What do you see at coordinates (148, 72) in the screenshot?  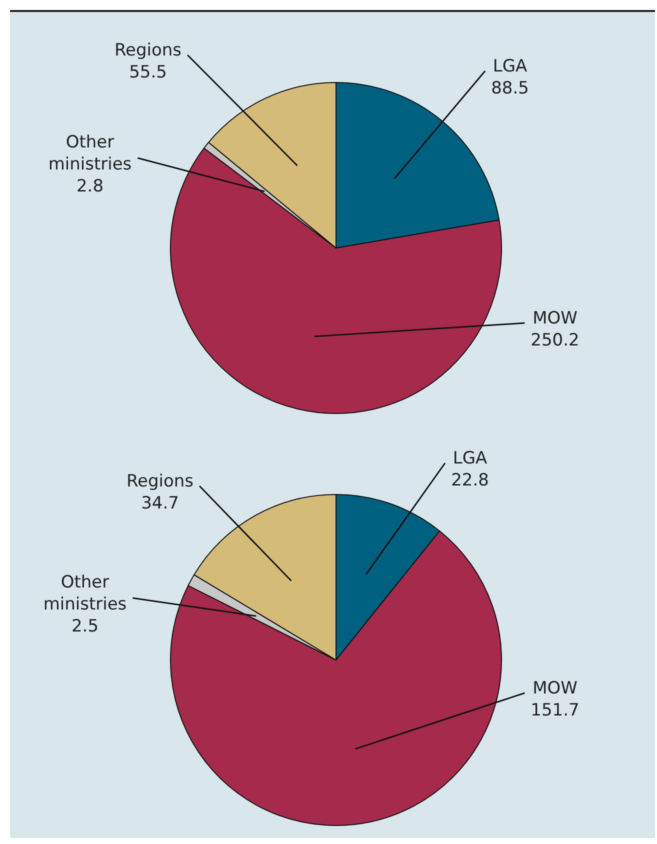 I see `data-label: 55.5` at bounding box center [148, 72].